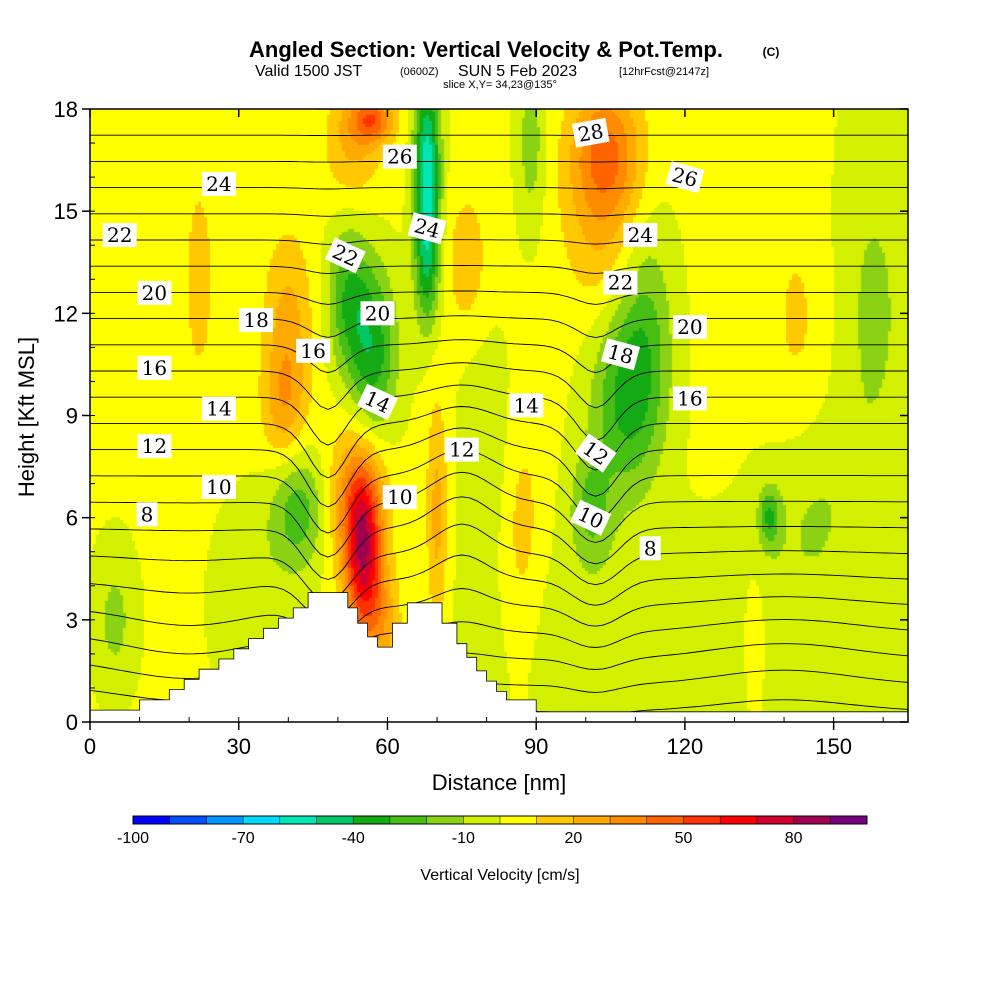  Describe the element at coordinates (72, 518) in the screenshot. I see `y-tick-label: 6` at that location.